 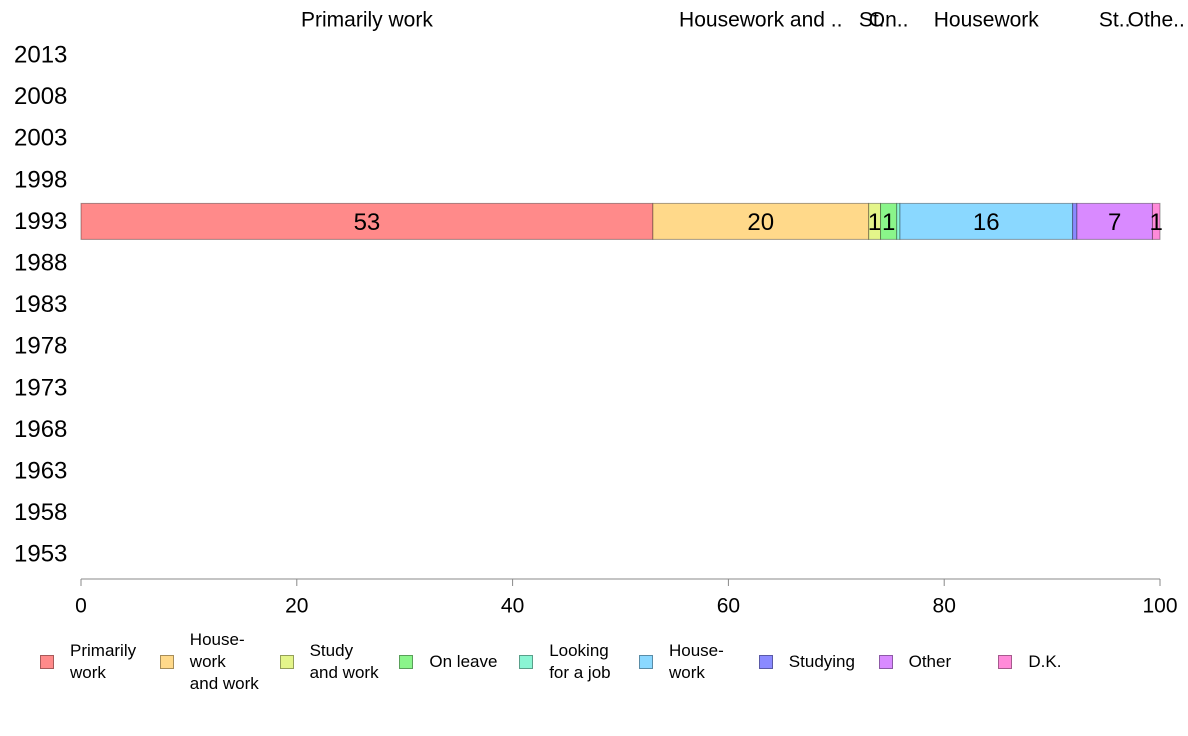 I want to click on category-label: 1978, so click(x=40, y=346).